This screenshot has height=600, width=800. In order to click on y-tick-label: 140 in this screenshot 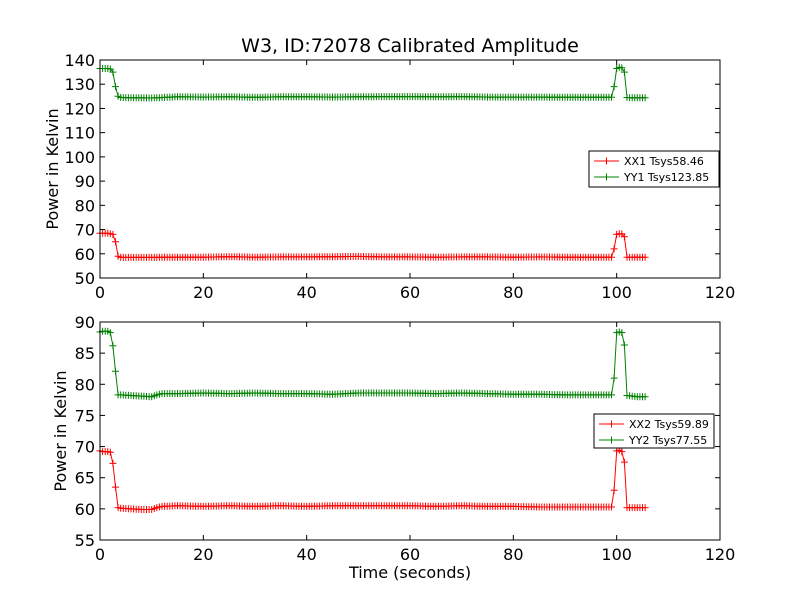, I will do `click(79, 60)`.